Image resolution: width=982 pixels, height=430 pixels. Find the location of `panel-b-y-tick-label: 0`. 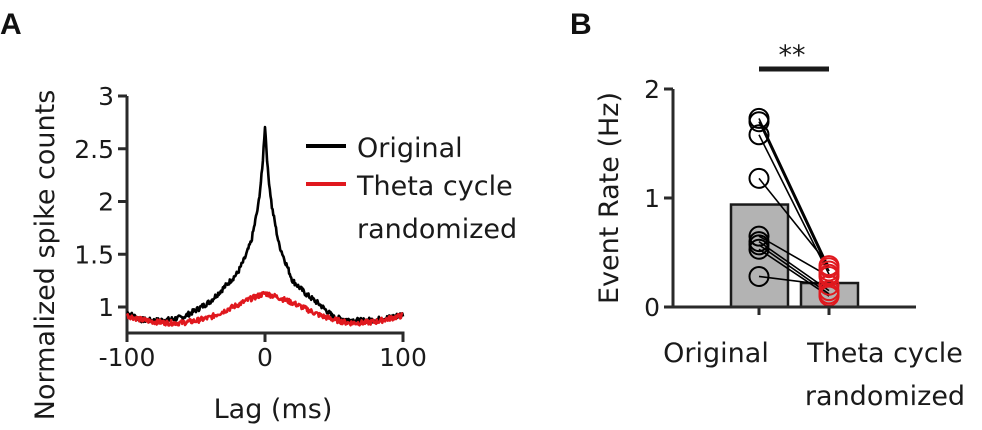

panel-b-y-tick-label: 0 is located at coordinates (652, 307).